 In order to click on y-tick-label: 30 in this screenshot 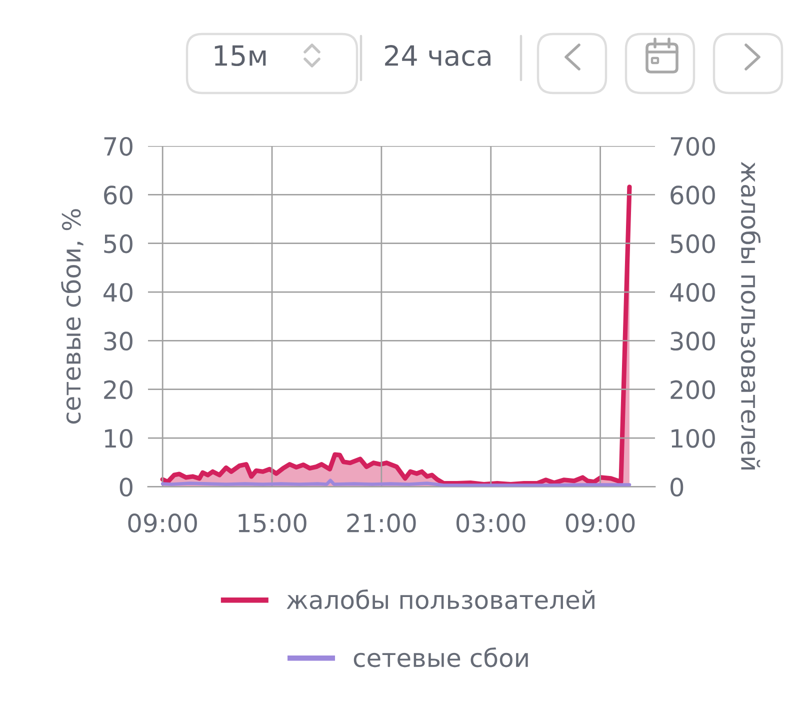, I will do `click(118, 341)`.